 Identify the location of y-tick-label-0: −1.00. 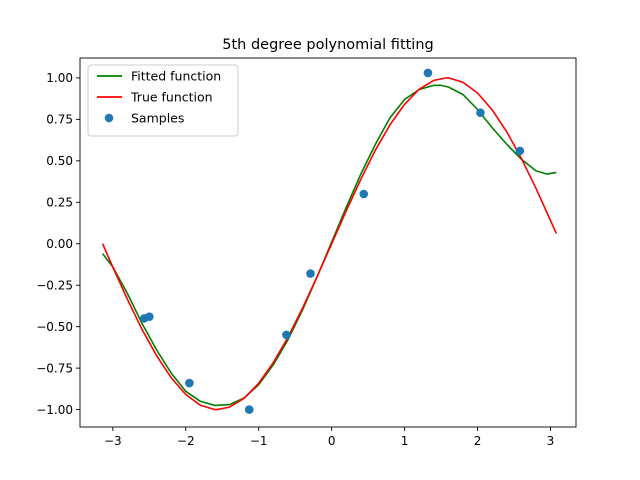
(54, 410).